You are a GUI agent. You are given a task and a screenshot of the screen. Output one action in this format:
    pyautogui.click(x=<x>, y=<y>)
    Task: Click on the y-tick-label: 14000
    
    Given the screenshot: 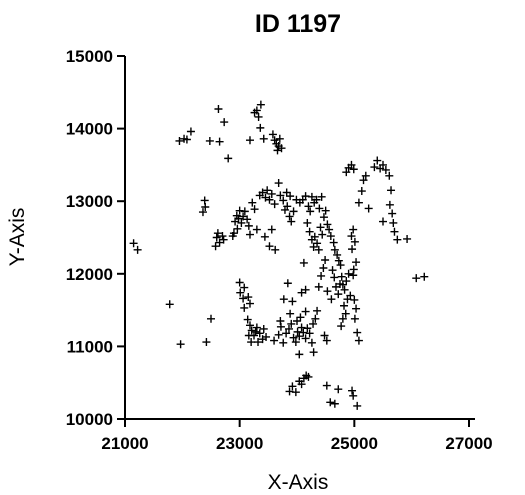 What is the action you would take?
    pyautogui.click(x=89, y=129)
    